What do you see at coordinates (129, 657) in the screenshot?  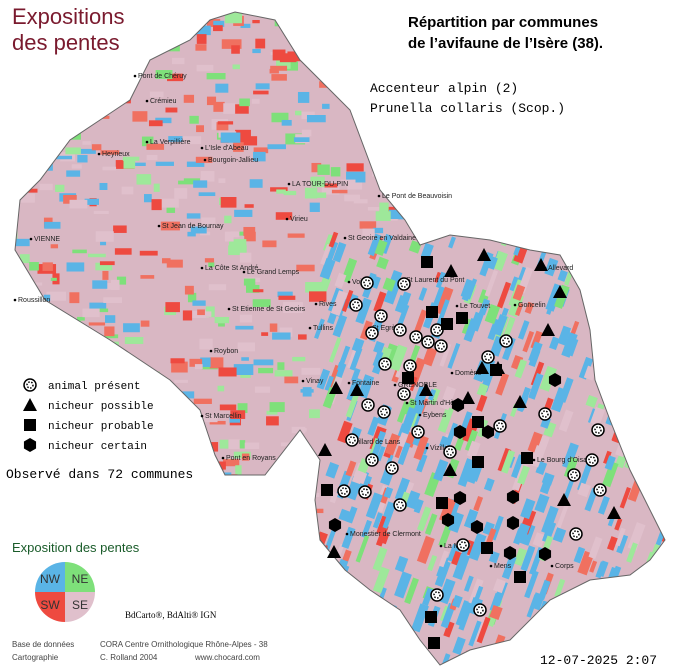 I see `credit: C. Rolland 2004` at bounding box center [129, 657].